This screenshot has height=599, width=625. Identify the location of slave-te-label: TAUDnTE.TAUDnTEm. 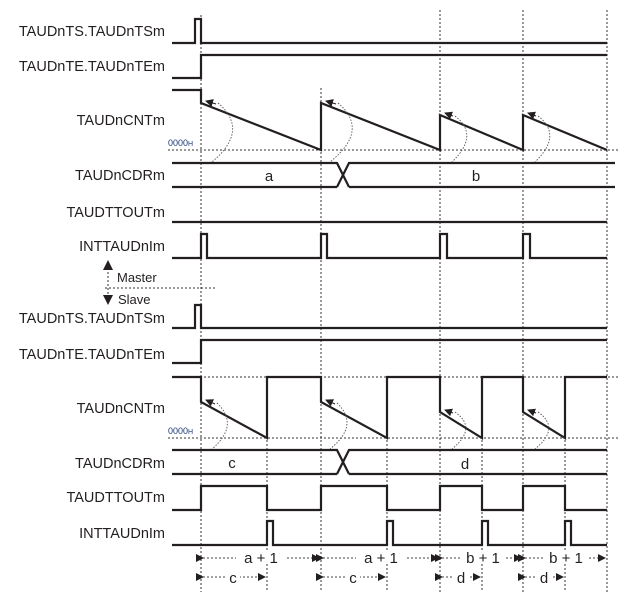
(92, 355).